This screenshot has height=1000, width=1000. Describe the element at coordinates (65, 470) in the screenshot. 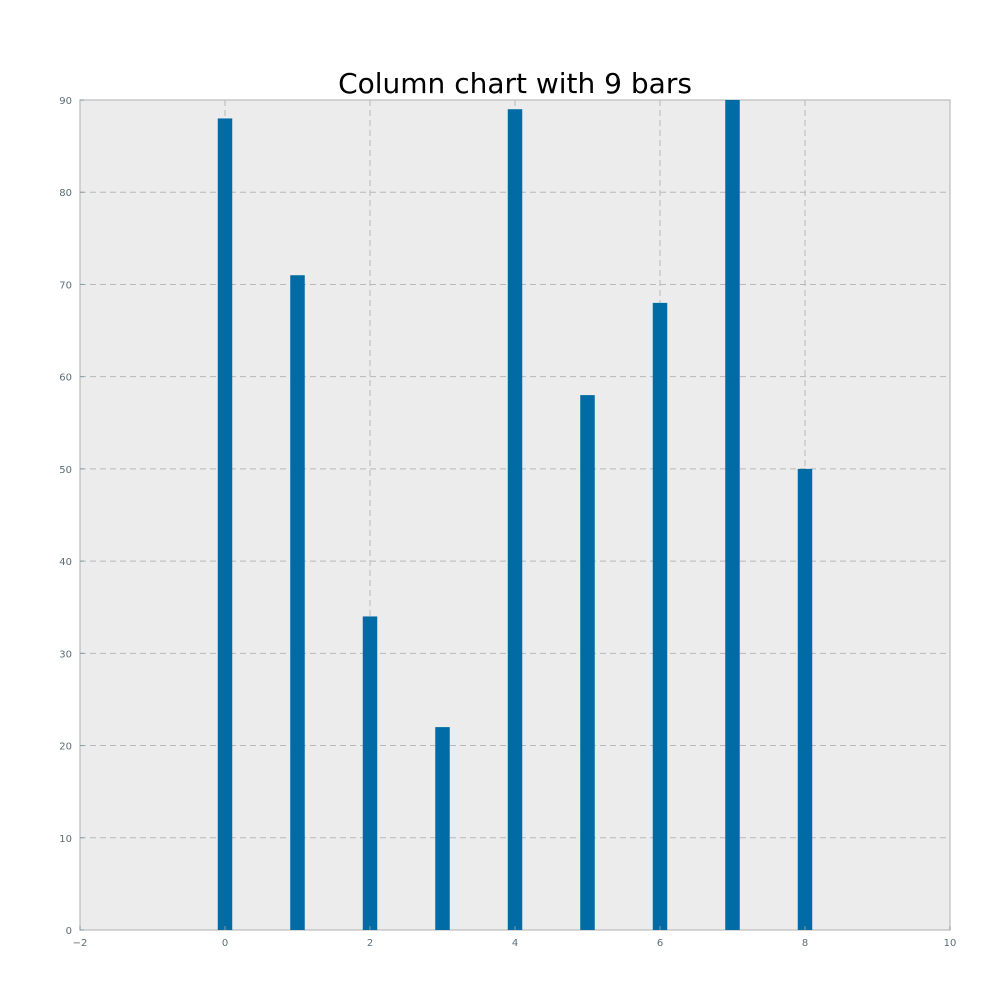

I see `y-tick-label: 50` at that location.